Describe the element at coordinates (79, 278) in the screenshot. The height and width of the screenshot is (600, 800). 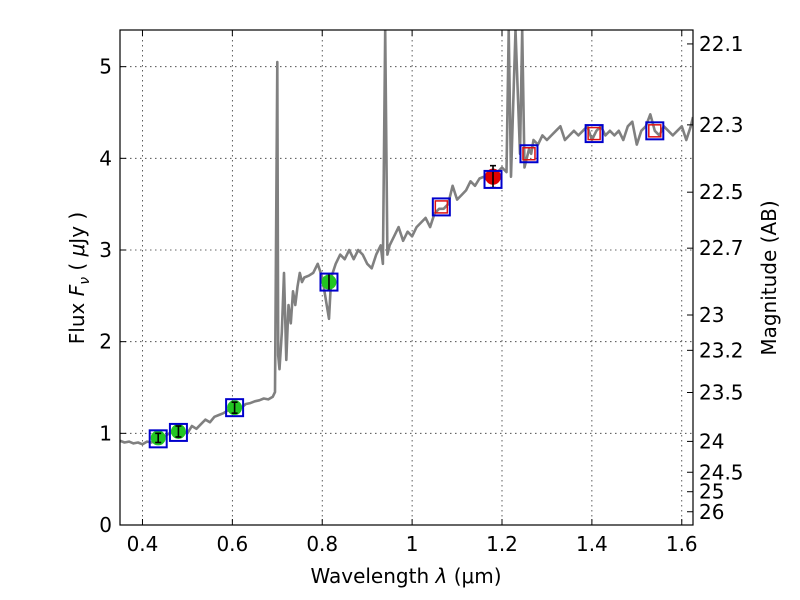
I see `y-axis-title: Flux Fν ( μJy )` at that location.